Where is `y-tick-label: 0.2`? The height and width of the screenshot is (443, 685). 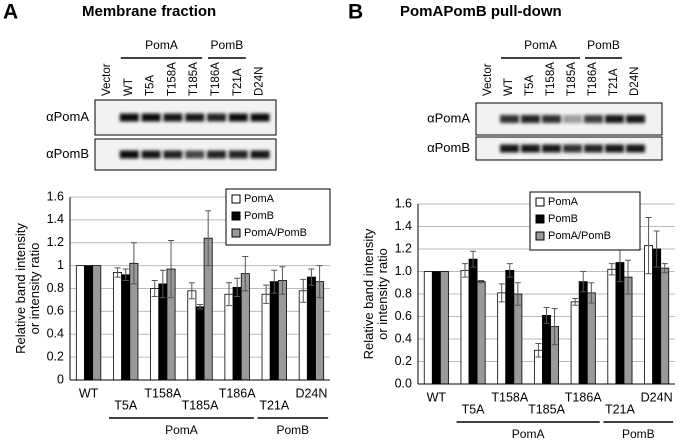
y-tick-label: 0.2 is located at coordinates (403, 361).